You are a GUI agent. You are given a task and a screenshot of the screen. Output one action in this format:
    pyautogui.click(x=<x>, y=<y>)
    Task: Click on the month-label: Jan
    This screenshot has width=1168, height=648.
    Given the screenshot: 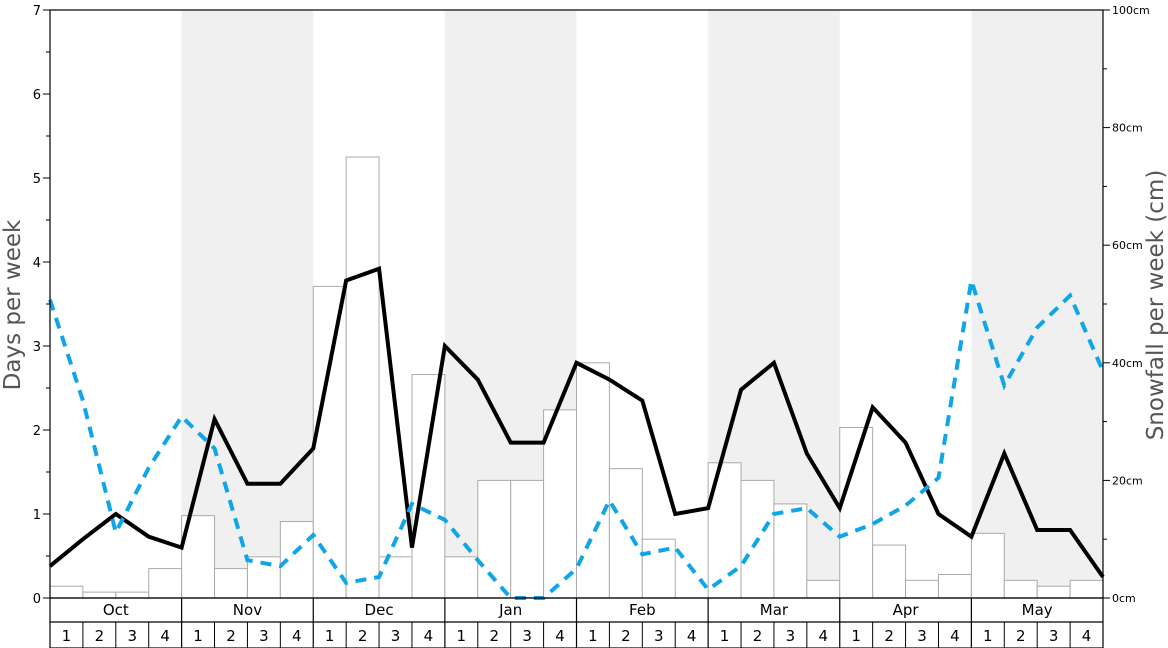 What is the action you would take?
    pyautogui.click(x=510, y=610)
    